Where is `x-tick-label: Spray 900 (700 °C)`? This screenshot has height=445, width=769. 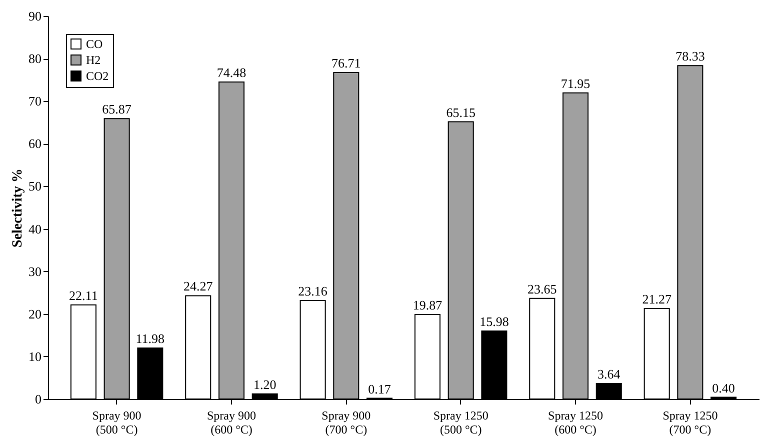
x-tick-label: Spray 900 (700 °C) is located at coordinates (346, 422).